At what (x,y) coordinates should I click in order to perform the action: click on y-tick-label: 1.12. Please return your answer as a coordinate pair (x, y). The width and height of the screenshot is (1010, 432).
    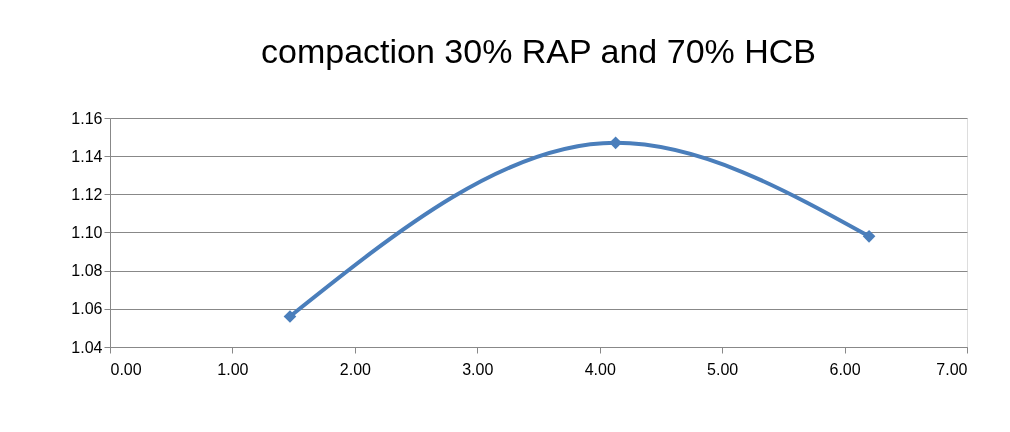
    Looking at the image, I should click on (87, 194).